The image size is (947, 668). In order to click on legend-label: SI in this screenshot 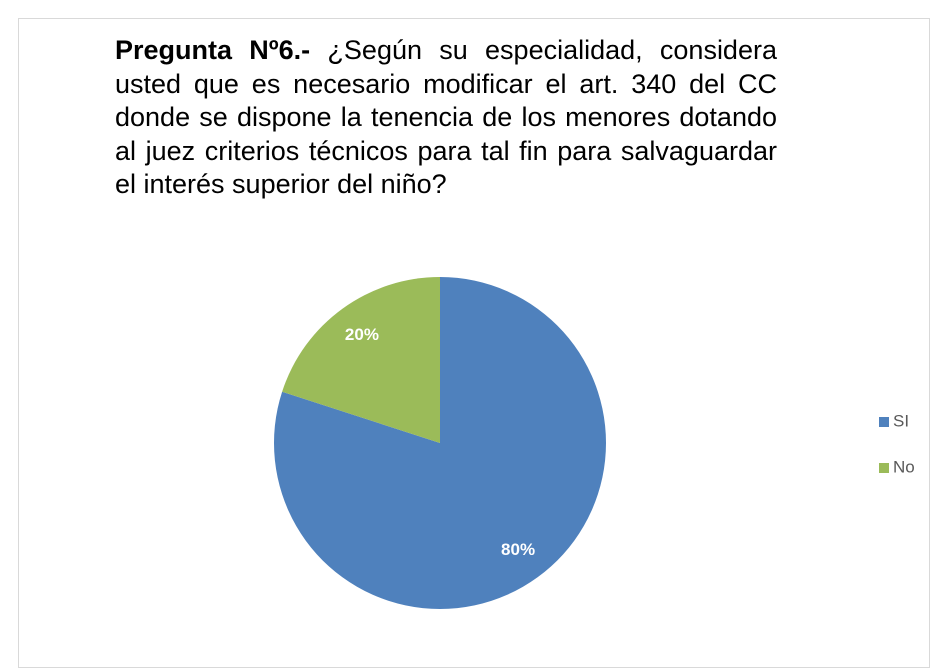, I will do `click(901, 420)`.